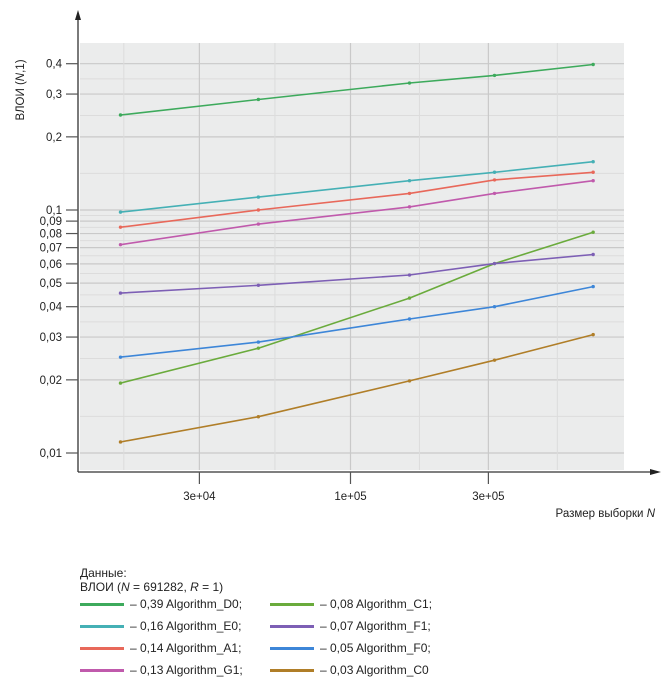 The height and width of the screenshot is (677, 668). What do you see at coordinates (152, 587) in the screenshot?
I see `legend-subtitle: ВЛОИ (N = 691282, R = 1)` at bounding box center [152, 587].